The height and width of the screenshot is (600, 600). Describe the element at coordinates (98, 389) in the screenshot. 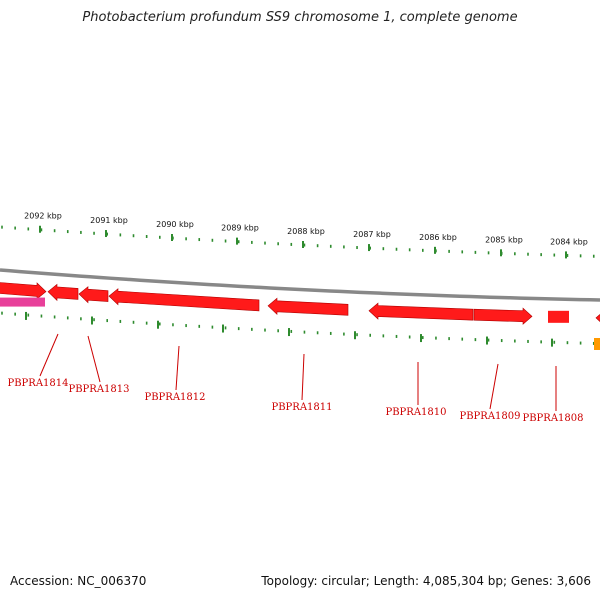

I see `gene-label: PBPRA1813` at that location.